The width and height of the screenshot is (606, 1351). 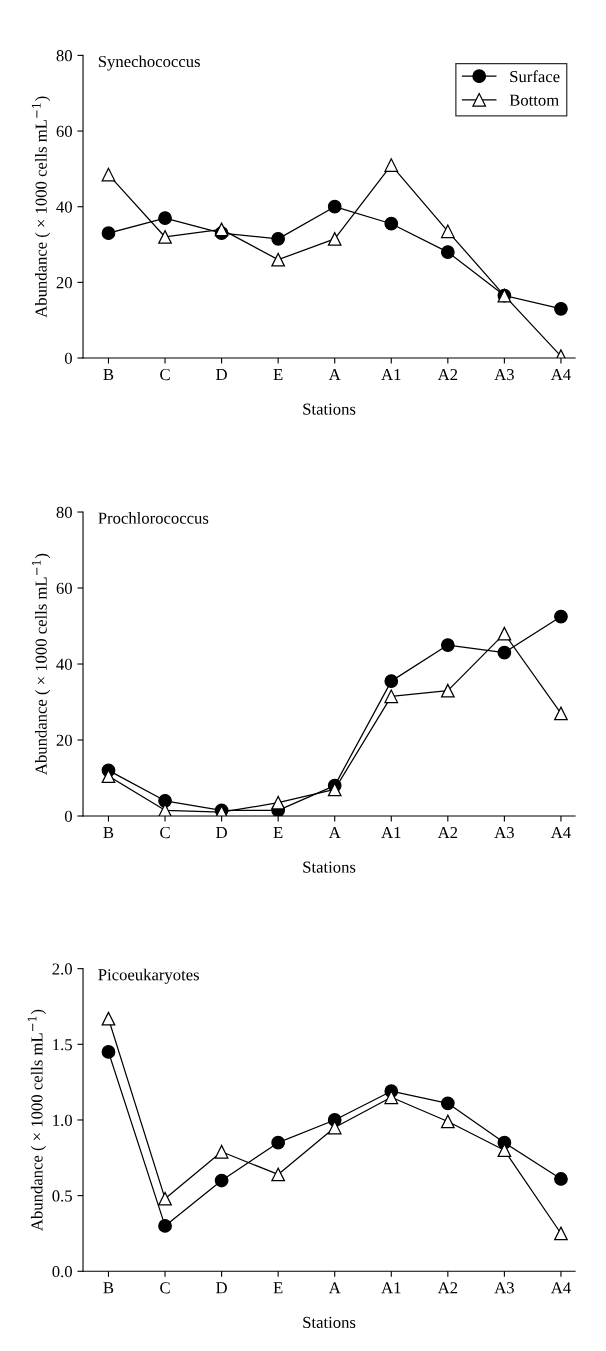 I want to click on y-tick-label: 0.5, so click(x=62, y=1196).